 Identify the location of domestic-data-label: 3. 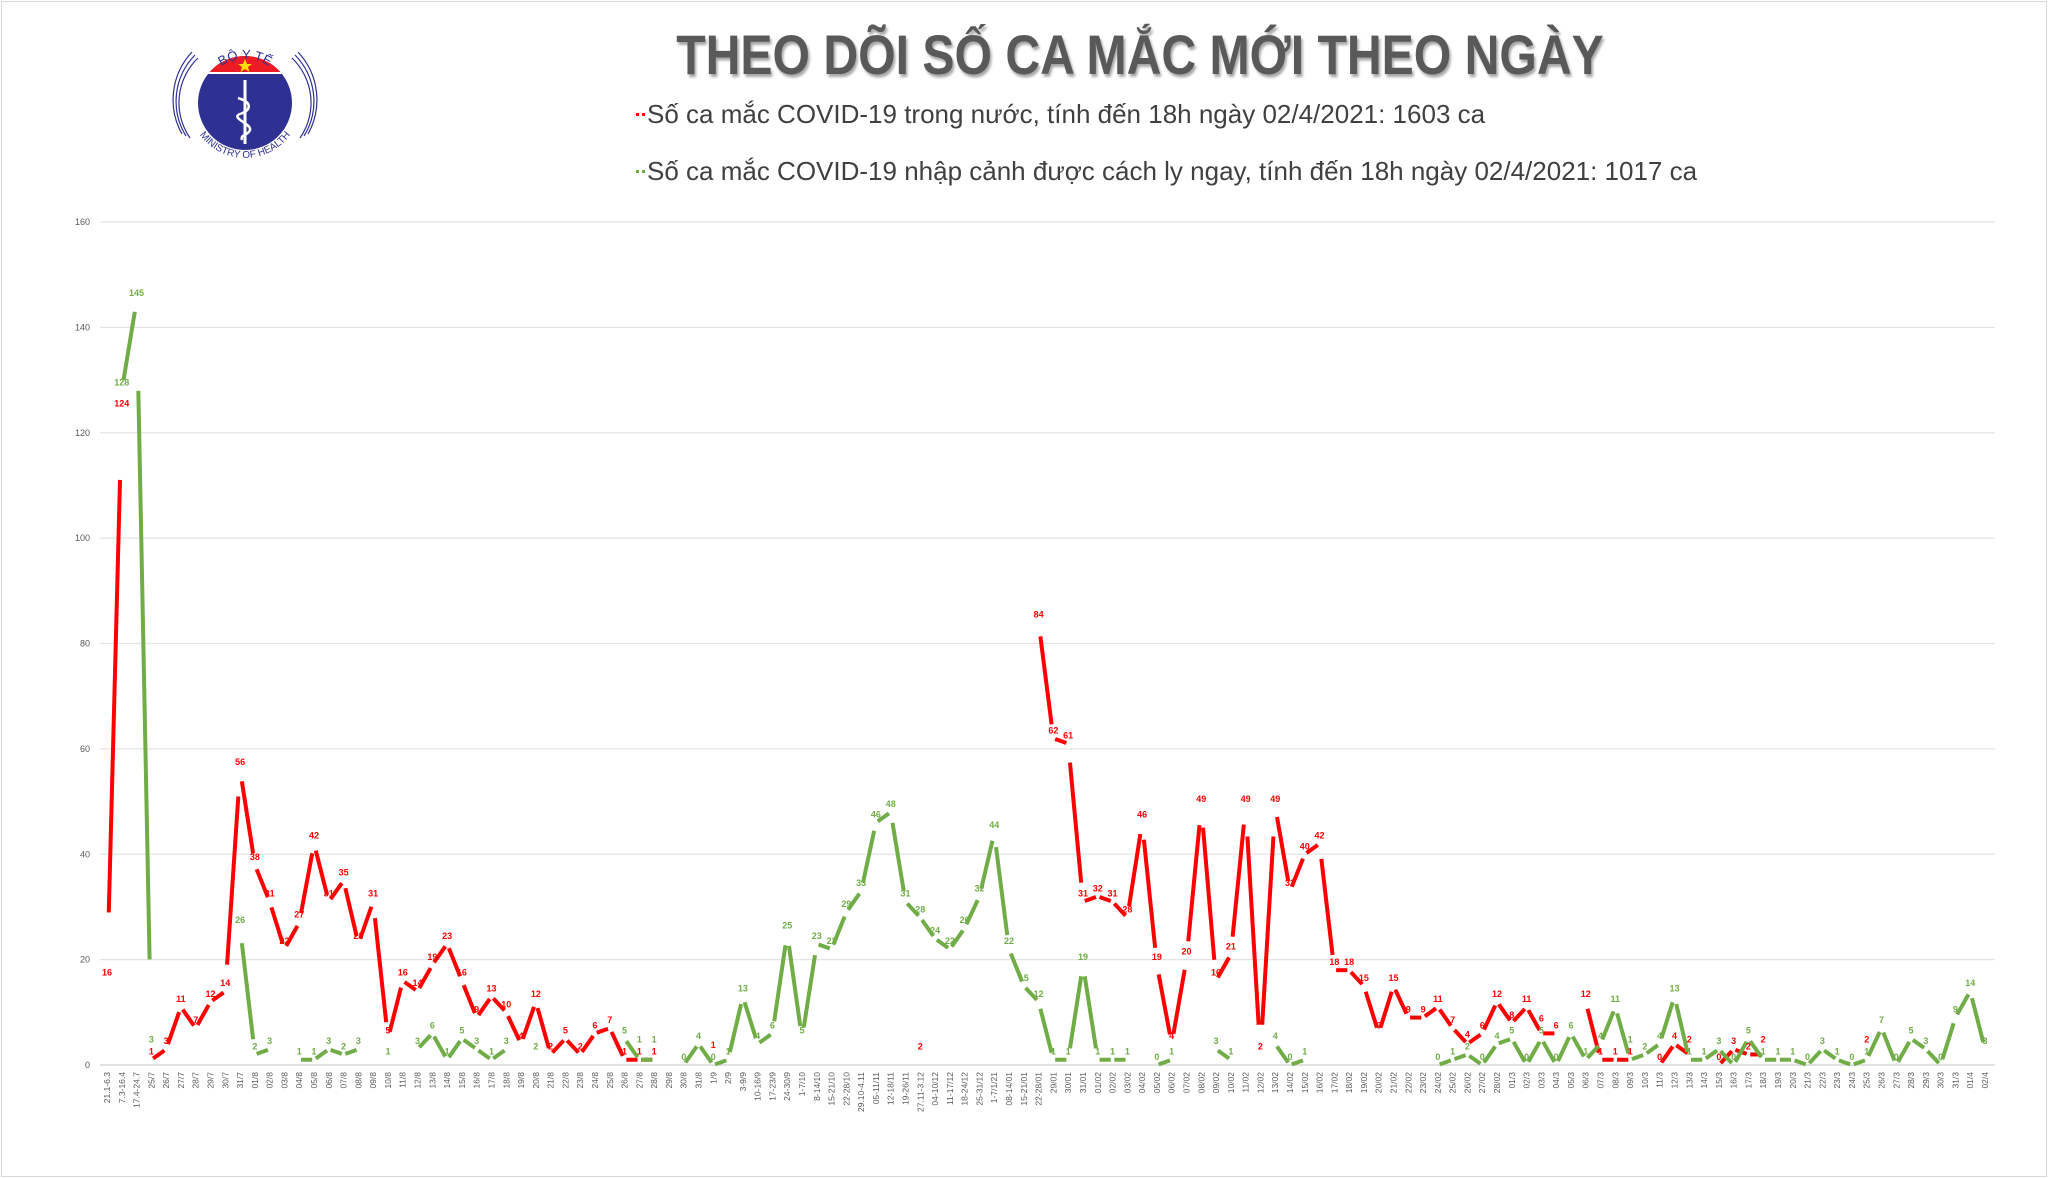
(166, 1041).